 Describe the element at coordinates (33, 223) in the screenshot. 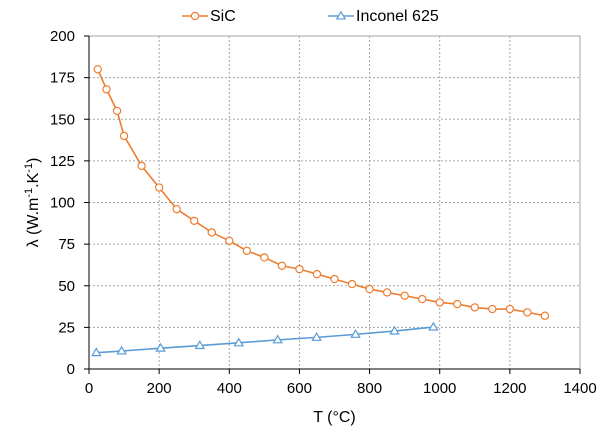

I see `y-axis-label-part: λ (W.m` at that location.